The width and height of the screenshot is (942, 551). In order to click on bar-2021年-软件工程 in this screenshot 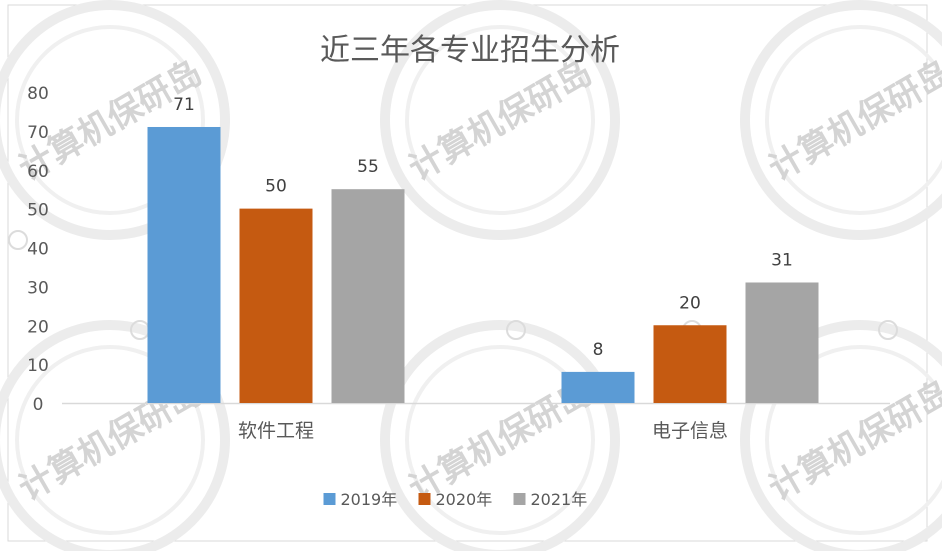, I will do `click(368, 296)`.